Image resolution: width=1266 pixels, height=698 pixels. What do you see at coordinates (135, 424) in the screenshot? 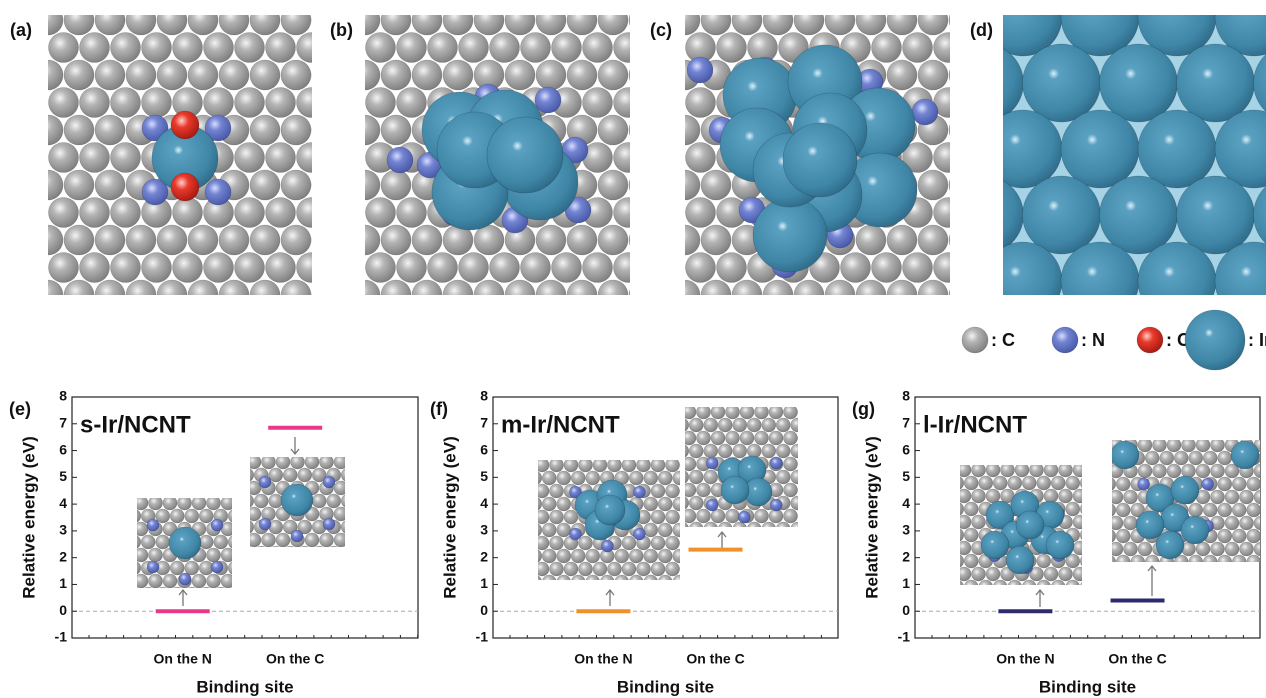
I see `chart-title: s-Ir/NCNT` at bounding box center [135, 424].